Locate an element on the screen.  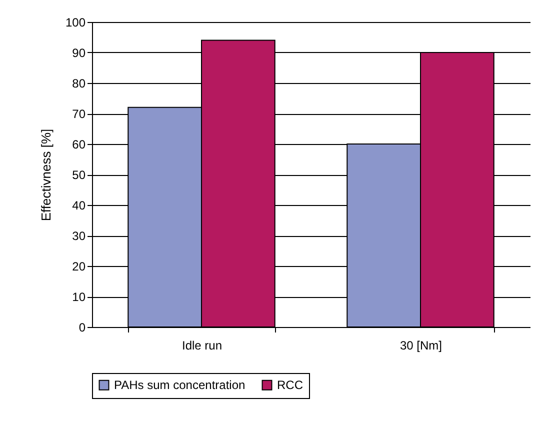
y-axis-title: Effectivness [%] is located at coordinates (46, 175).